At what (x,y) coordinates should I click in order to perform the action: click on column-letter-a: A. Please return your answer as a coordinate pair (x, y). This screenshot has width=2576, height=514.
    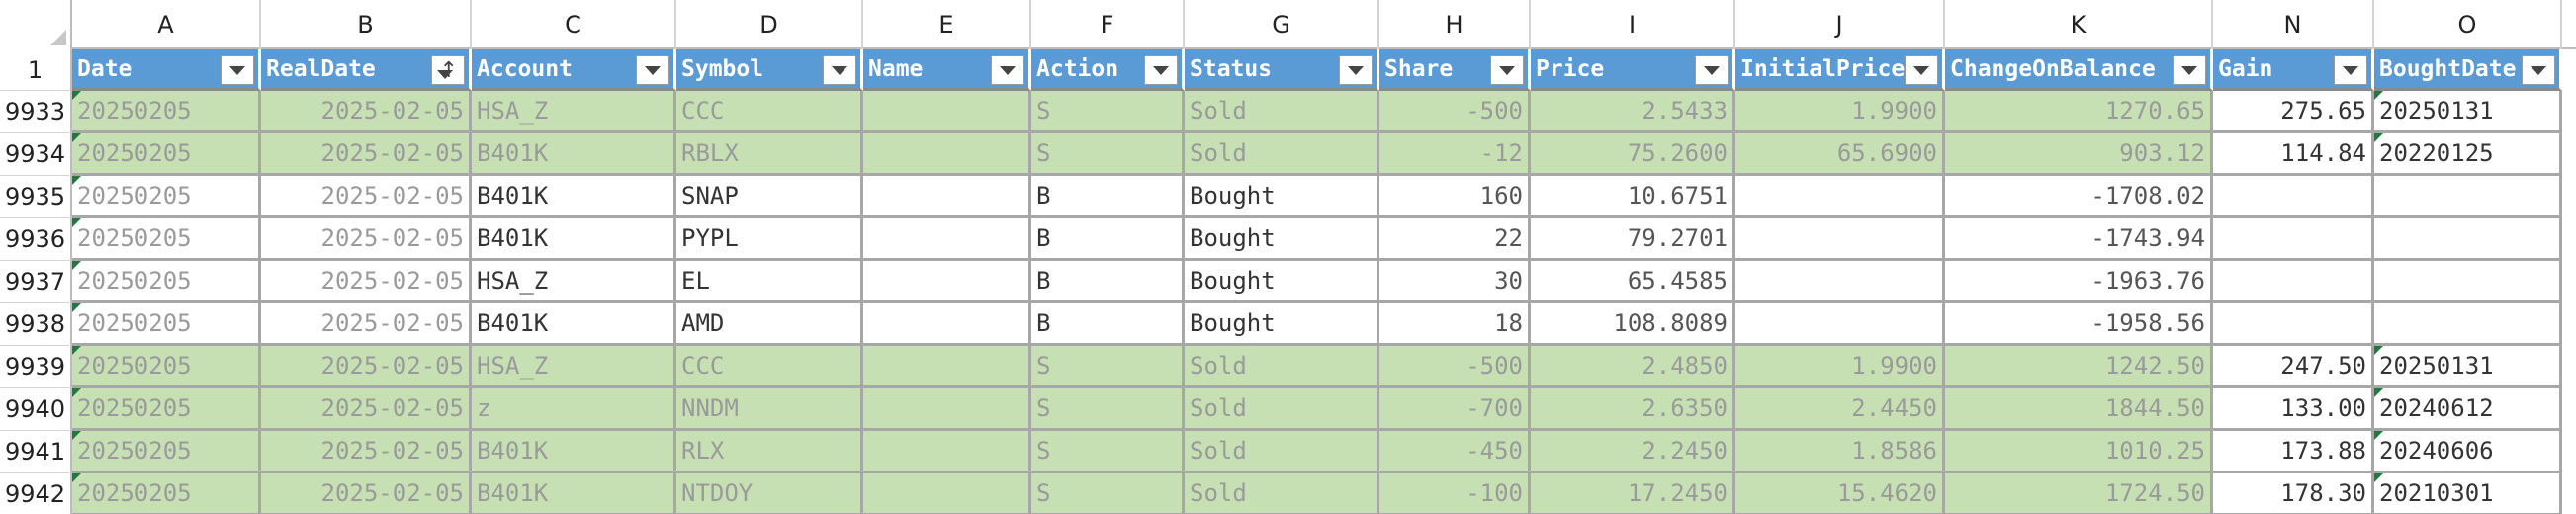
    Looking at the image, I should click on (166, 24).